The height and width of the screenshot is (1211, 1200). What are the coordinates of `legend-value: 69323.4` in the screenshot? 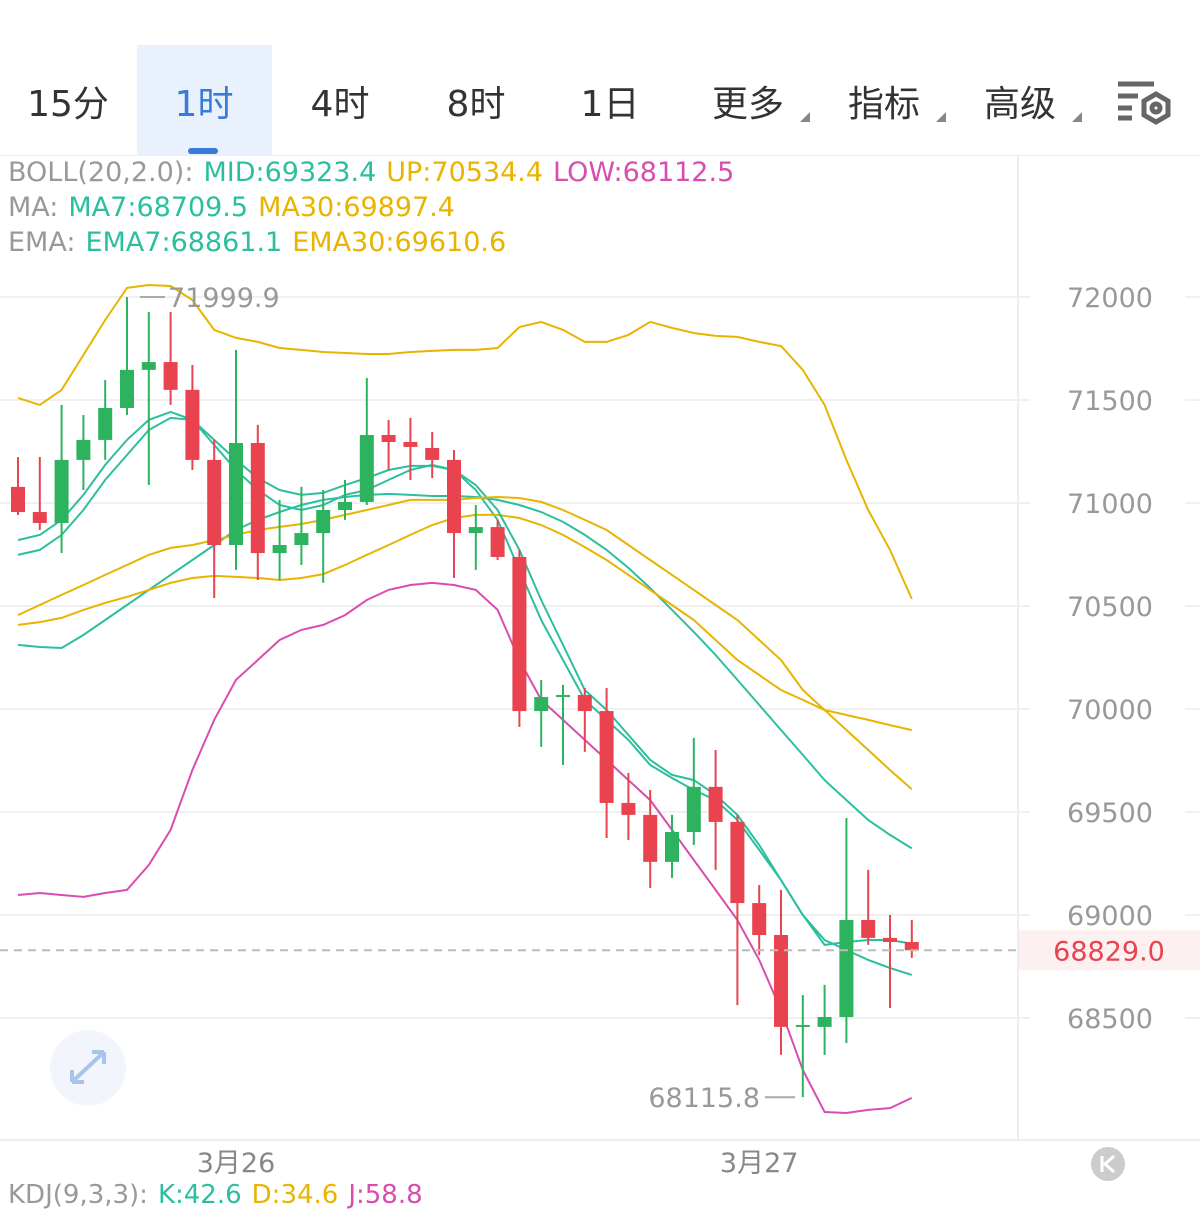 It's located at (320, 172).